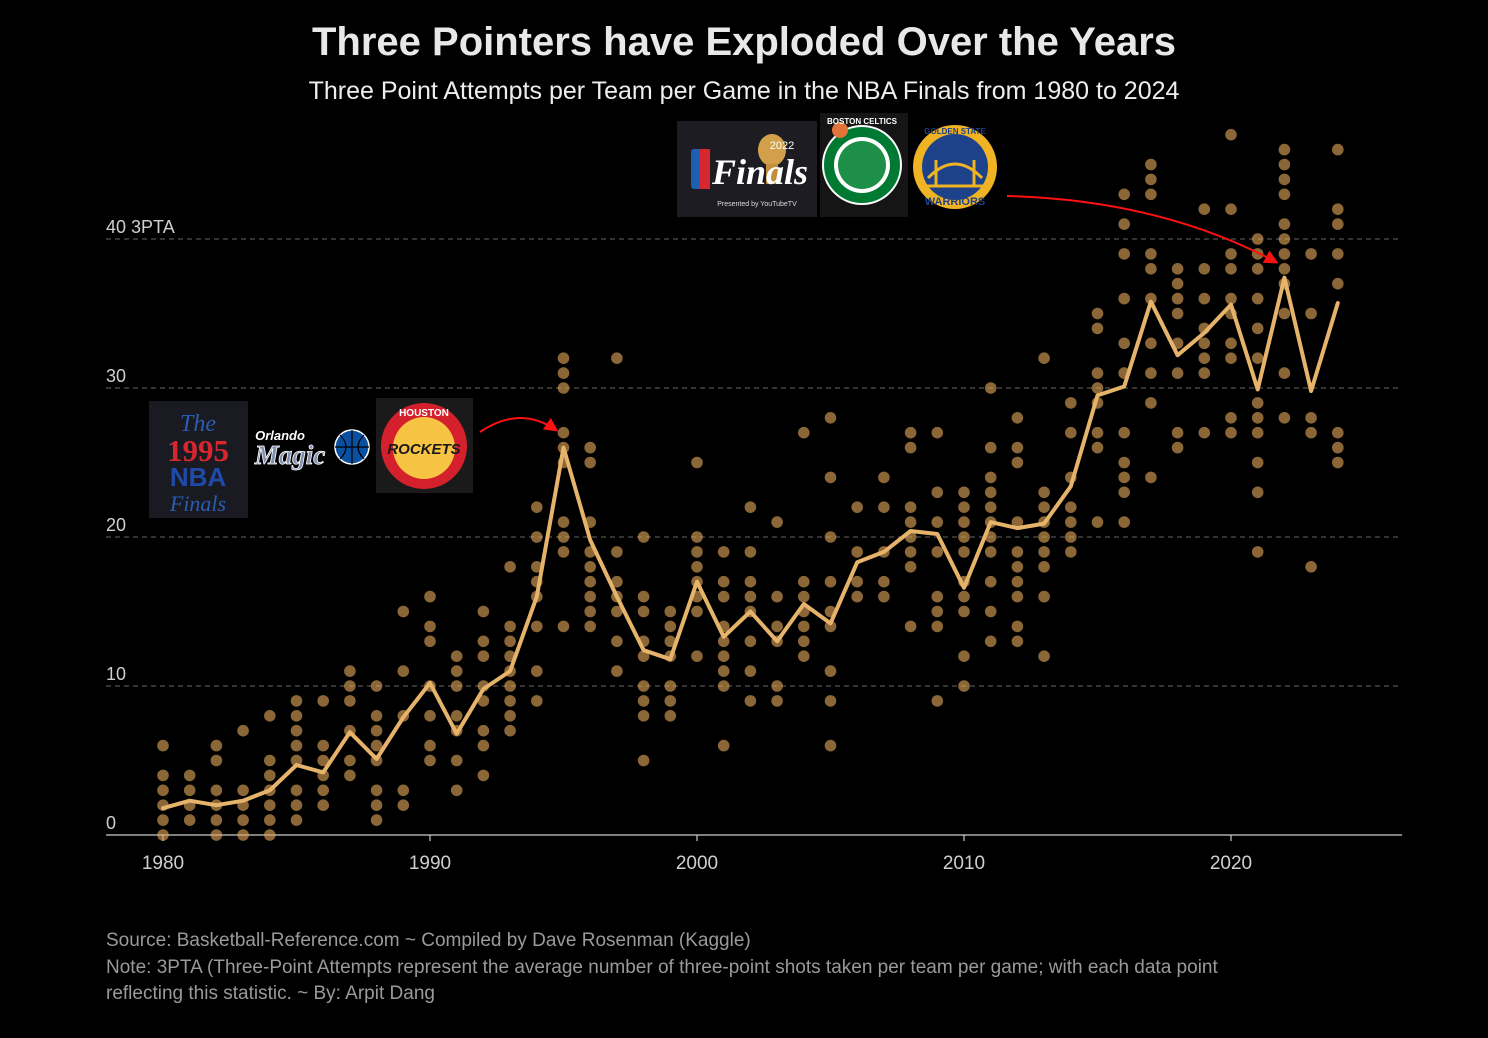 The image size is (1488, 1038). Describe the element at coordinates (423, 449) in the screenshot. I see `rockets-text: ROCKETS` at that location.